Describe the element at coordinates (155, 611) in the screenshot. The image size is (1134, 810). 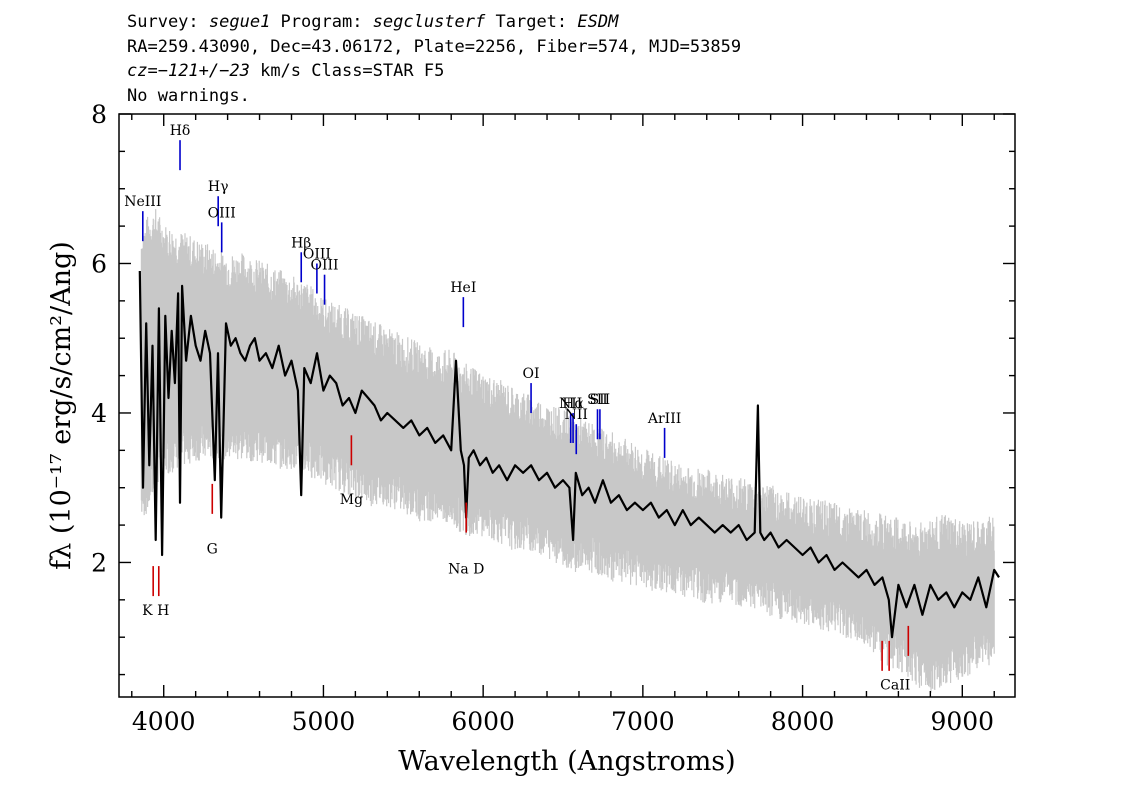
I see `absorption-label-0: K H` at that location.